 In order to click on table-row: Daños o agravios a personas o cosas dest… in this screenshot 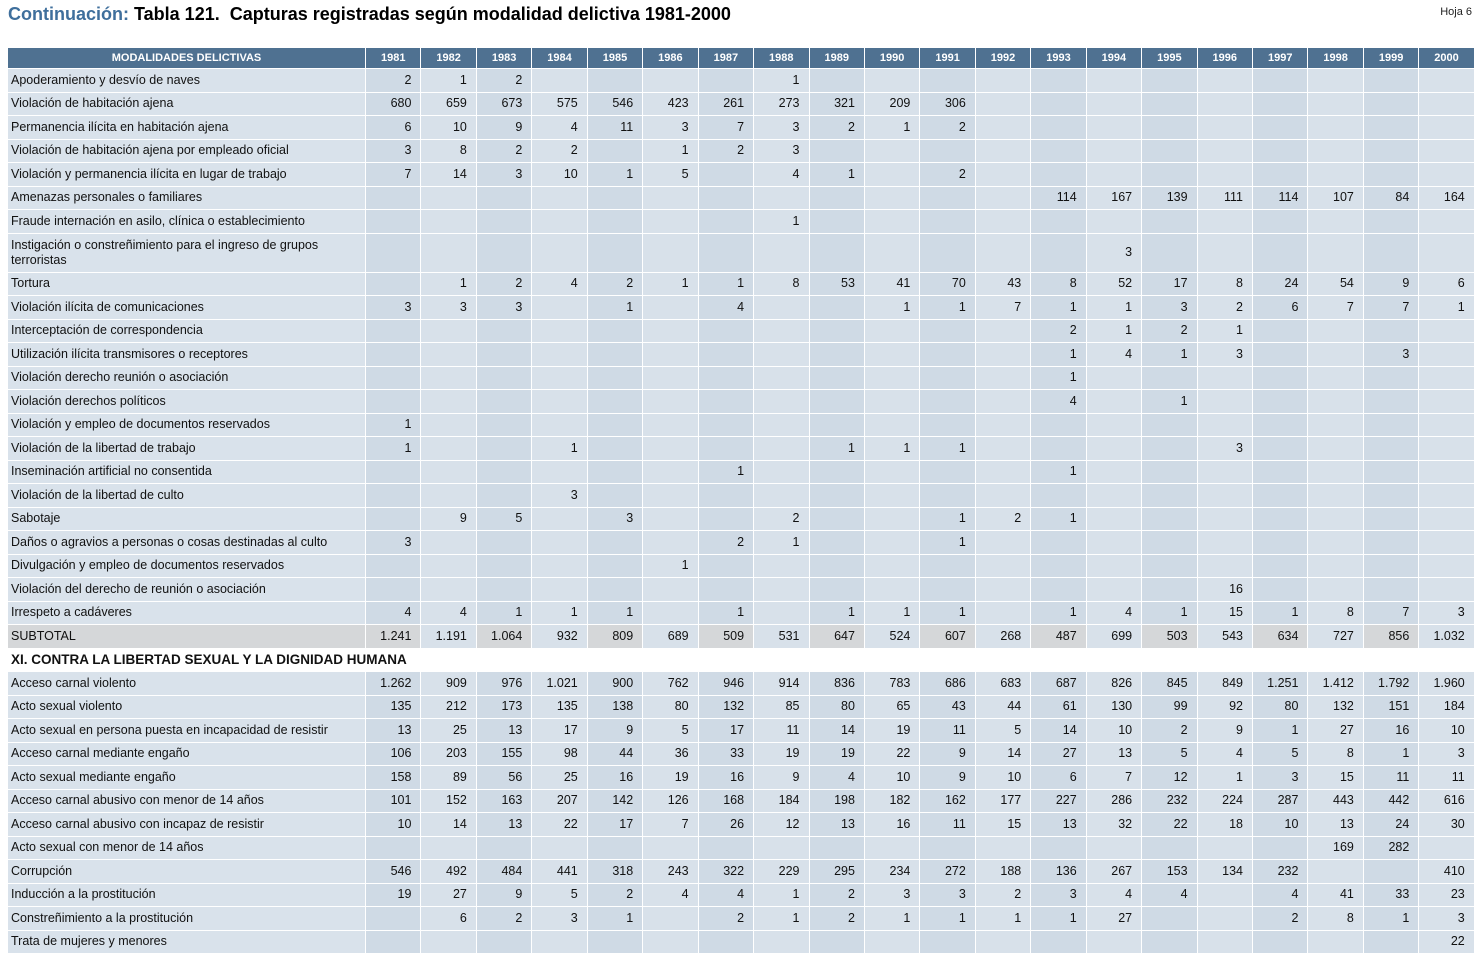, I will do `click(741, 542)`.